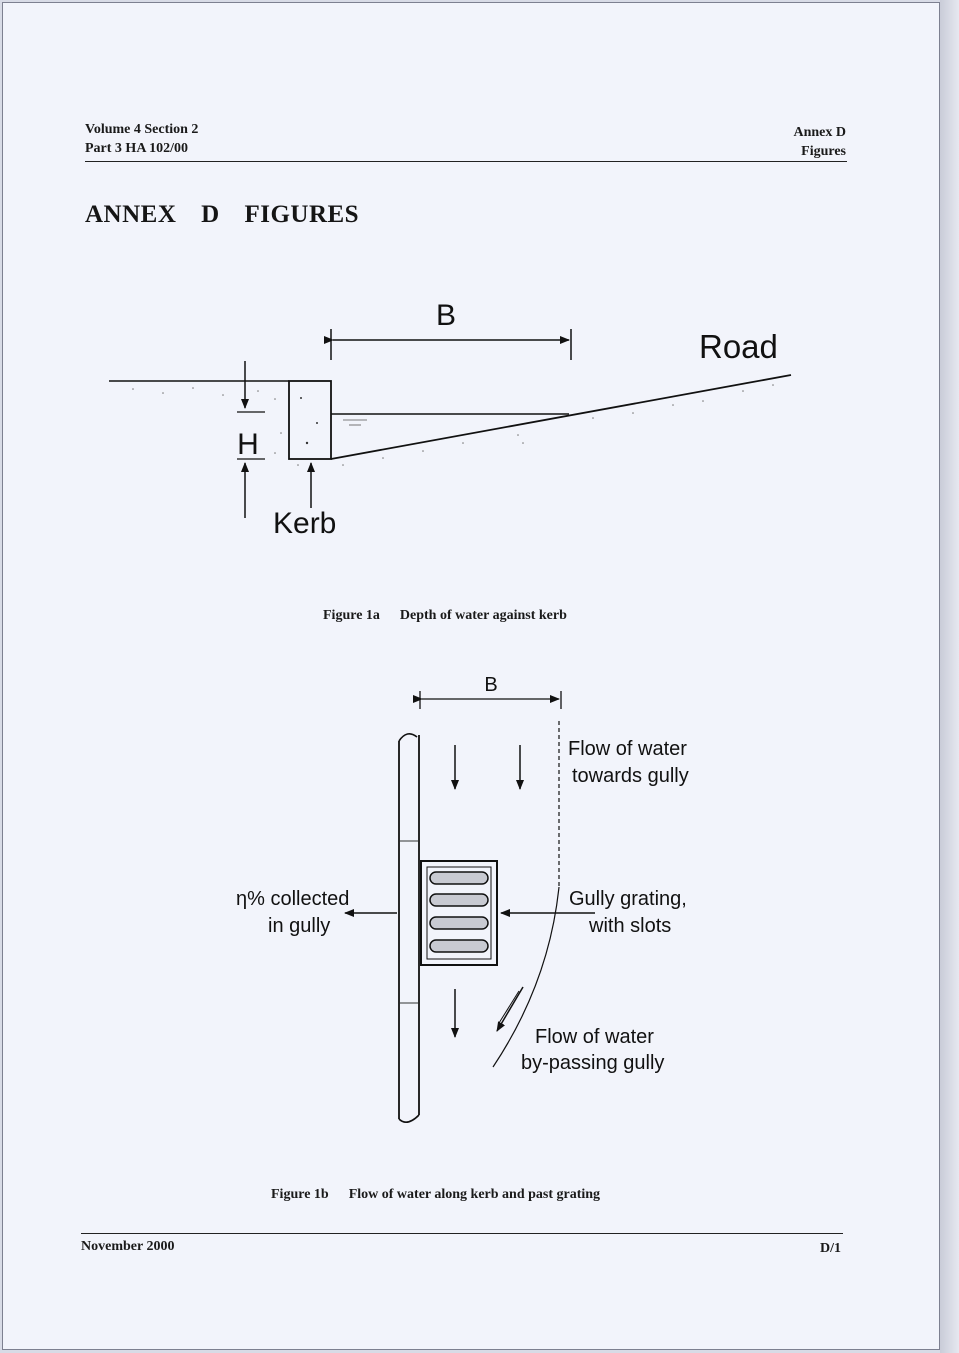 This screenshot has width=959, height=1353. I want to click on label-bypass-1: Flow of water, so click(594, 1037).